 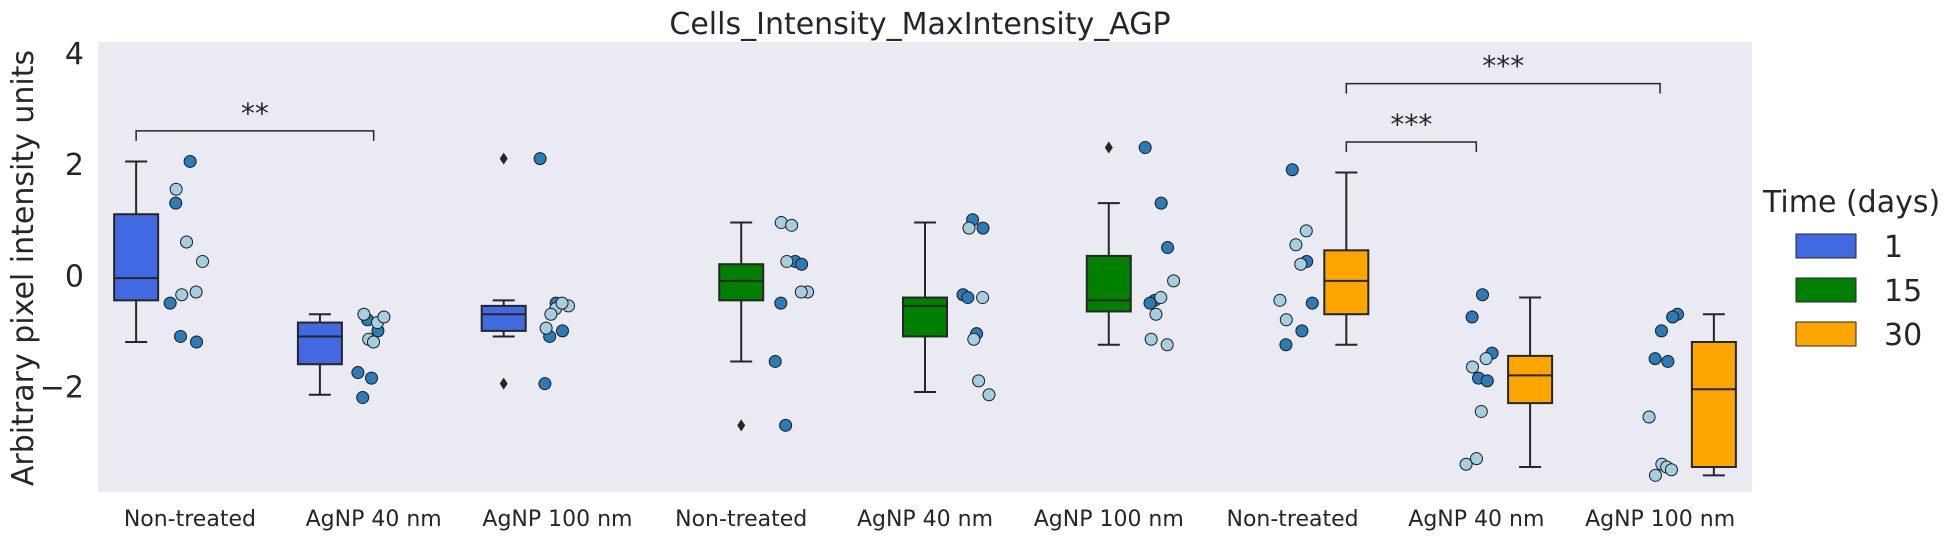 What do you see at coordinates (74, 54) in the screenshot?
I see `y-tick-label: 4` at bounding box center [74, 54].